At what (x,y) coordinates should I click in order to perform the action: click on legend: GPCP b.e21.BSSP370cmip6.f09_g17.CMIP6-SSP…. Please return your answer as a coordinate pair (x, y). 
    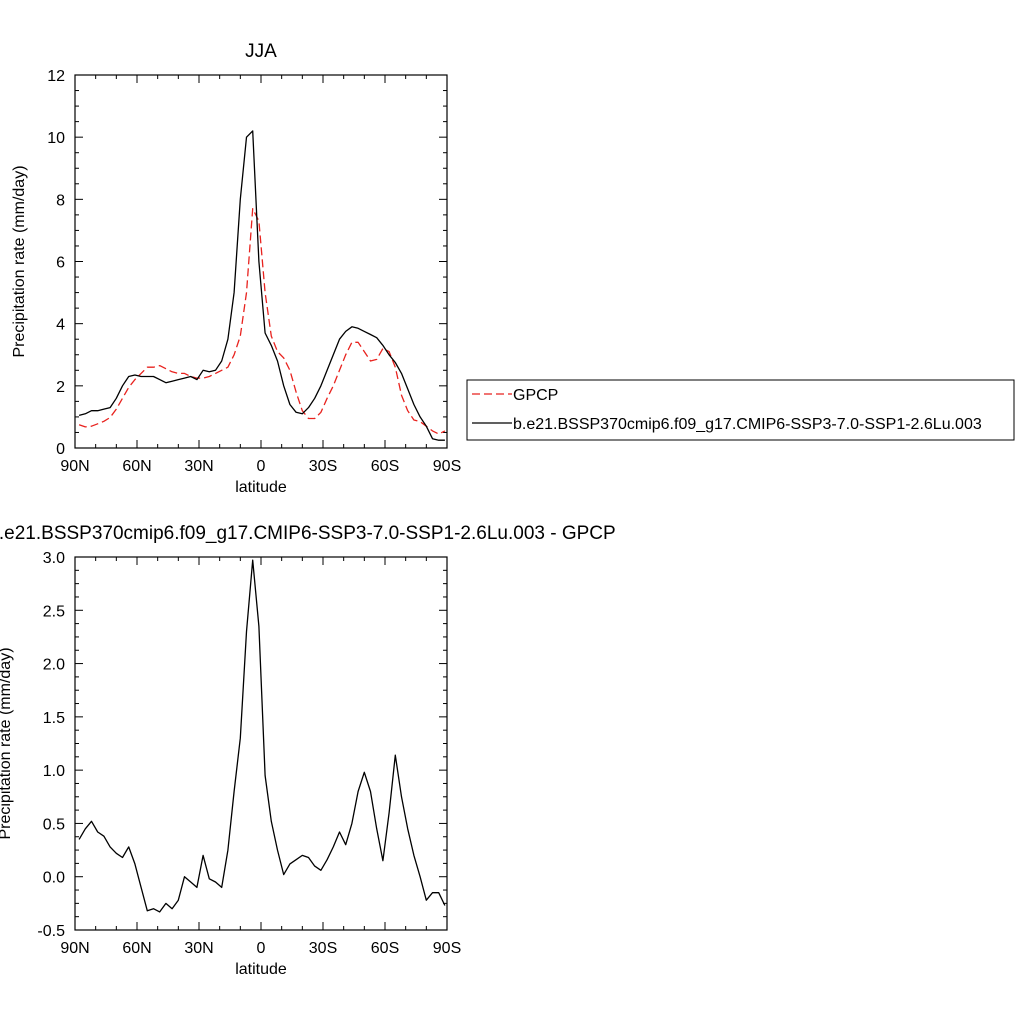
    Looking at the image, I should click on (740, 410).